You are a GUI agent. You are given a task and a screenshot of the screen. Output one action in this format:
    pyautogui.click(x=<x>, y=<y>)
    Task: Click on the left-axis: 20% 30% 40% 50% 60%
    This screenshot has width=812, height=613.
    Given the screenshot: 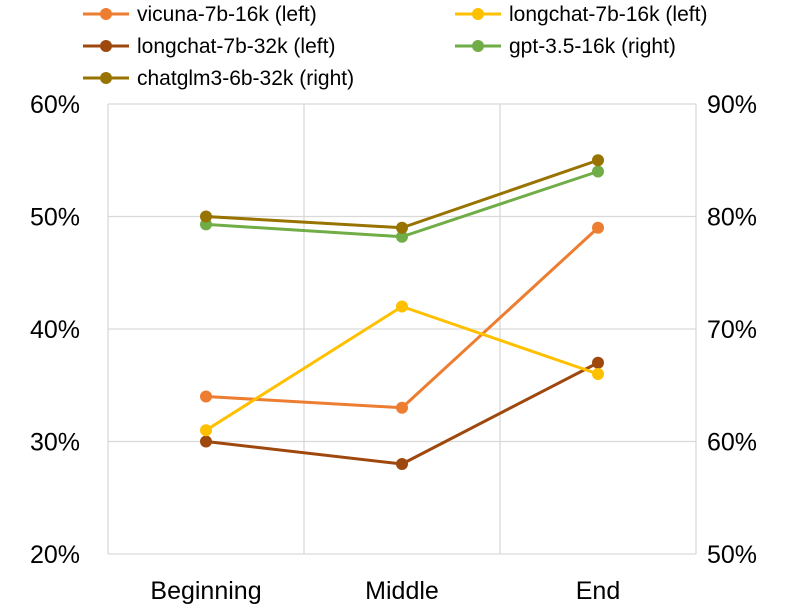 What is the action you would take?
    pyautogui.click(x=55, y=330)
    